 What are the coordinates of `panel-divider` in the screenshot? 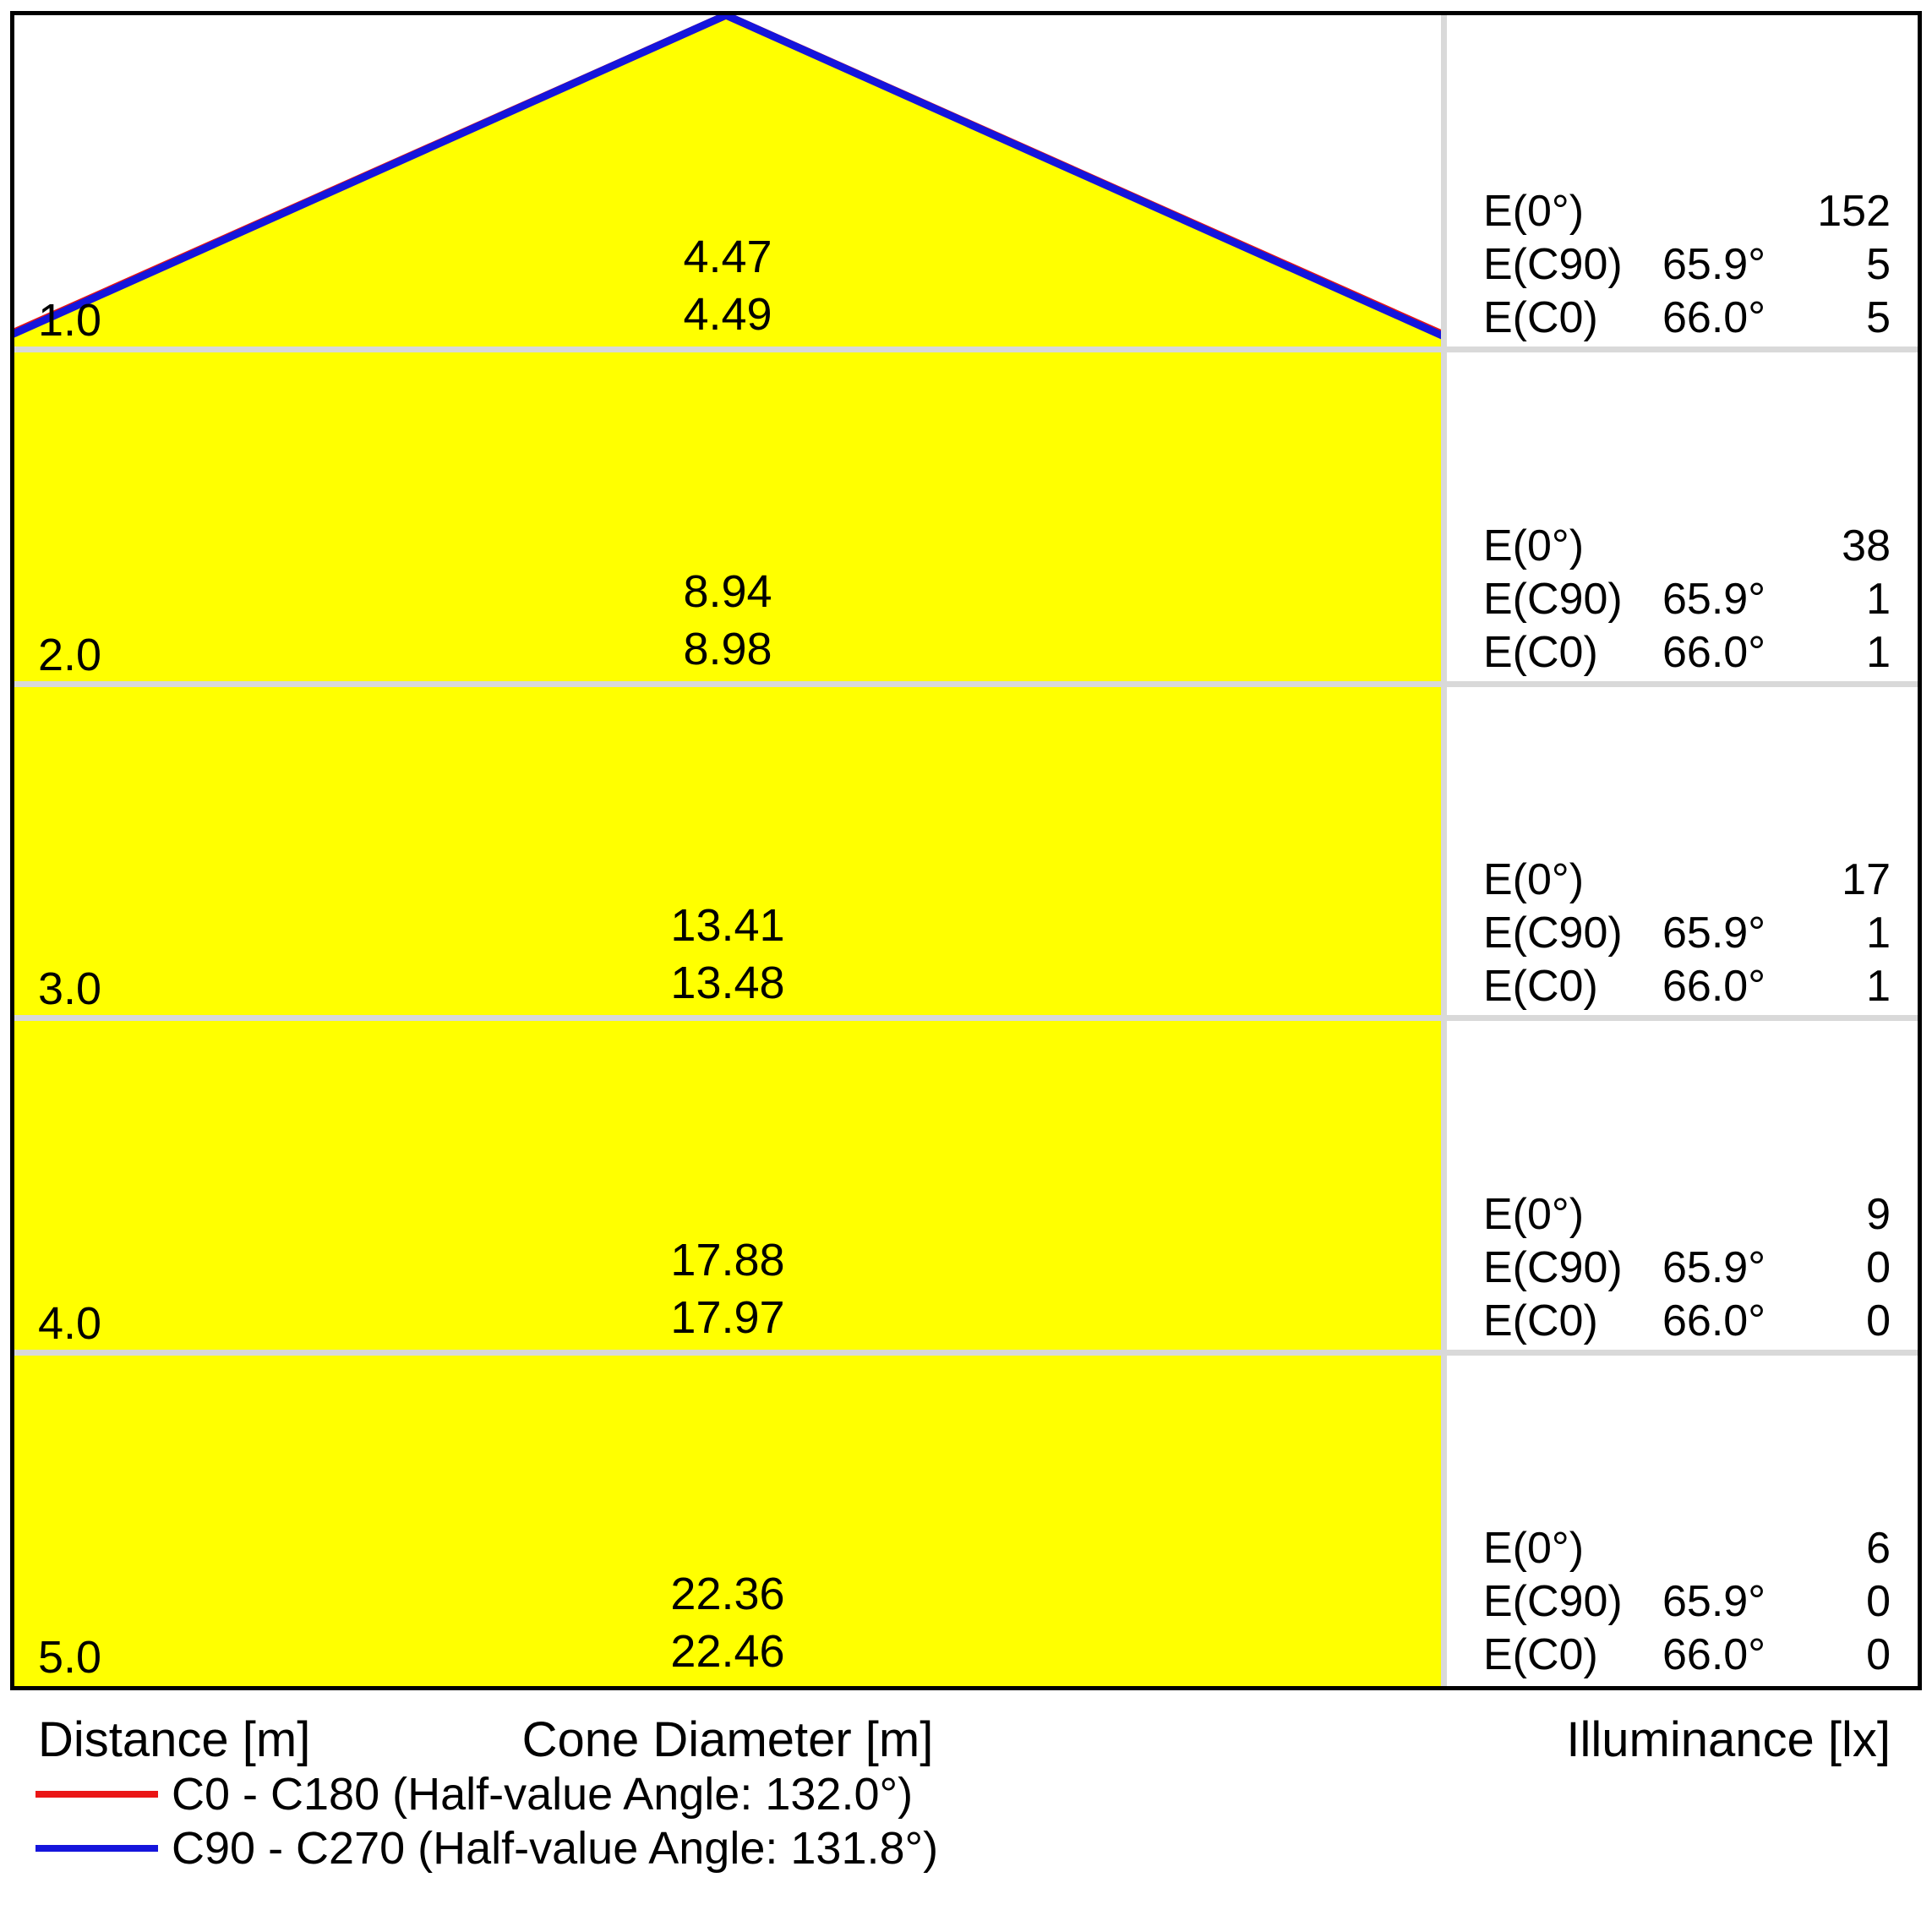 It's located at (1444, 850).